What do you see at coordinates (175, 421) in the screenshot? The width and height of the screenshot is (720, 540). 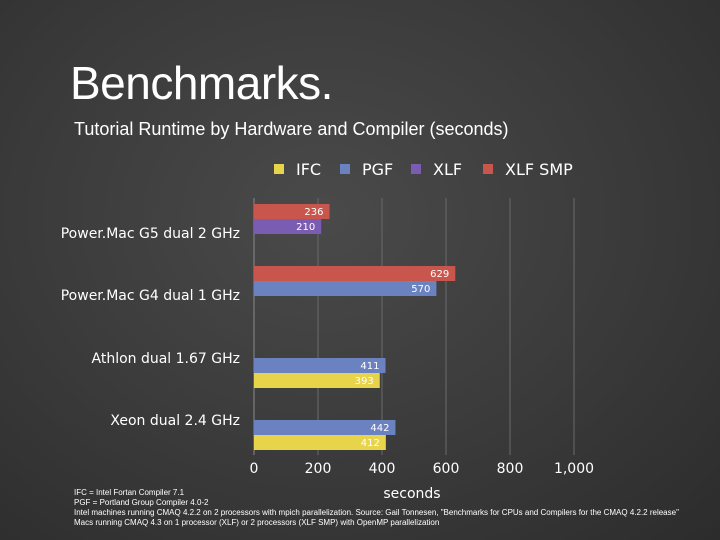 I see `category-label: Xeon dual 2.4 GHz` at bounding box center [175, 421].